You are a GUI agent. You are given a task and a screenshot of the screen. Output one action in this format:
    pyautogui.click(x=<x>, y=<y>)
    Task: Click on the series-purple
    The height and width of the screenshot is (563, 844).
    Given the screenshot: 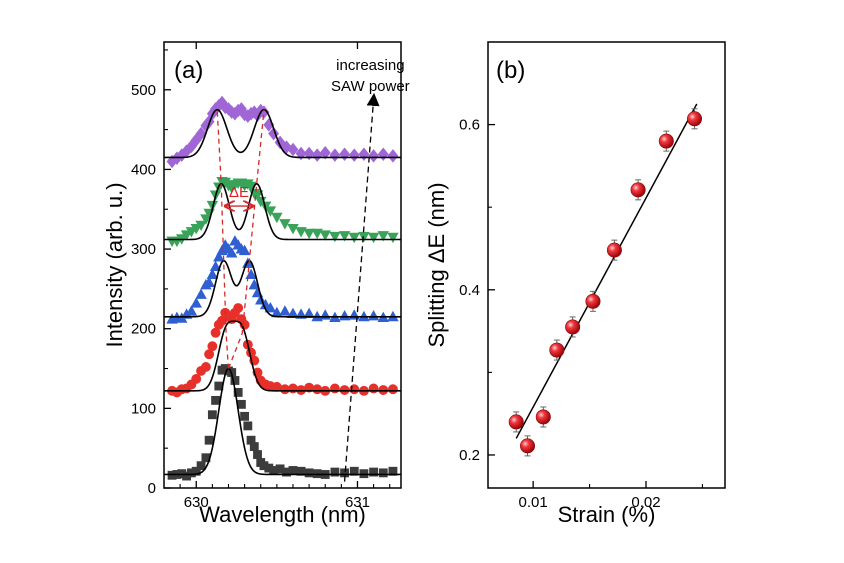 What is the action you would take?
    pyautogui.click(x=282, y=132)
    